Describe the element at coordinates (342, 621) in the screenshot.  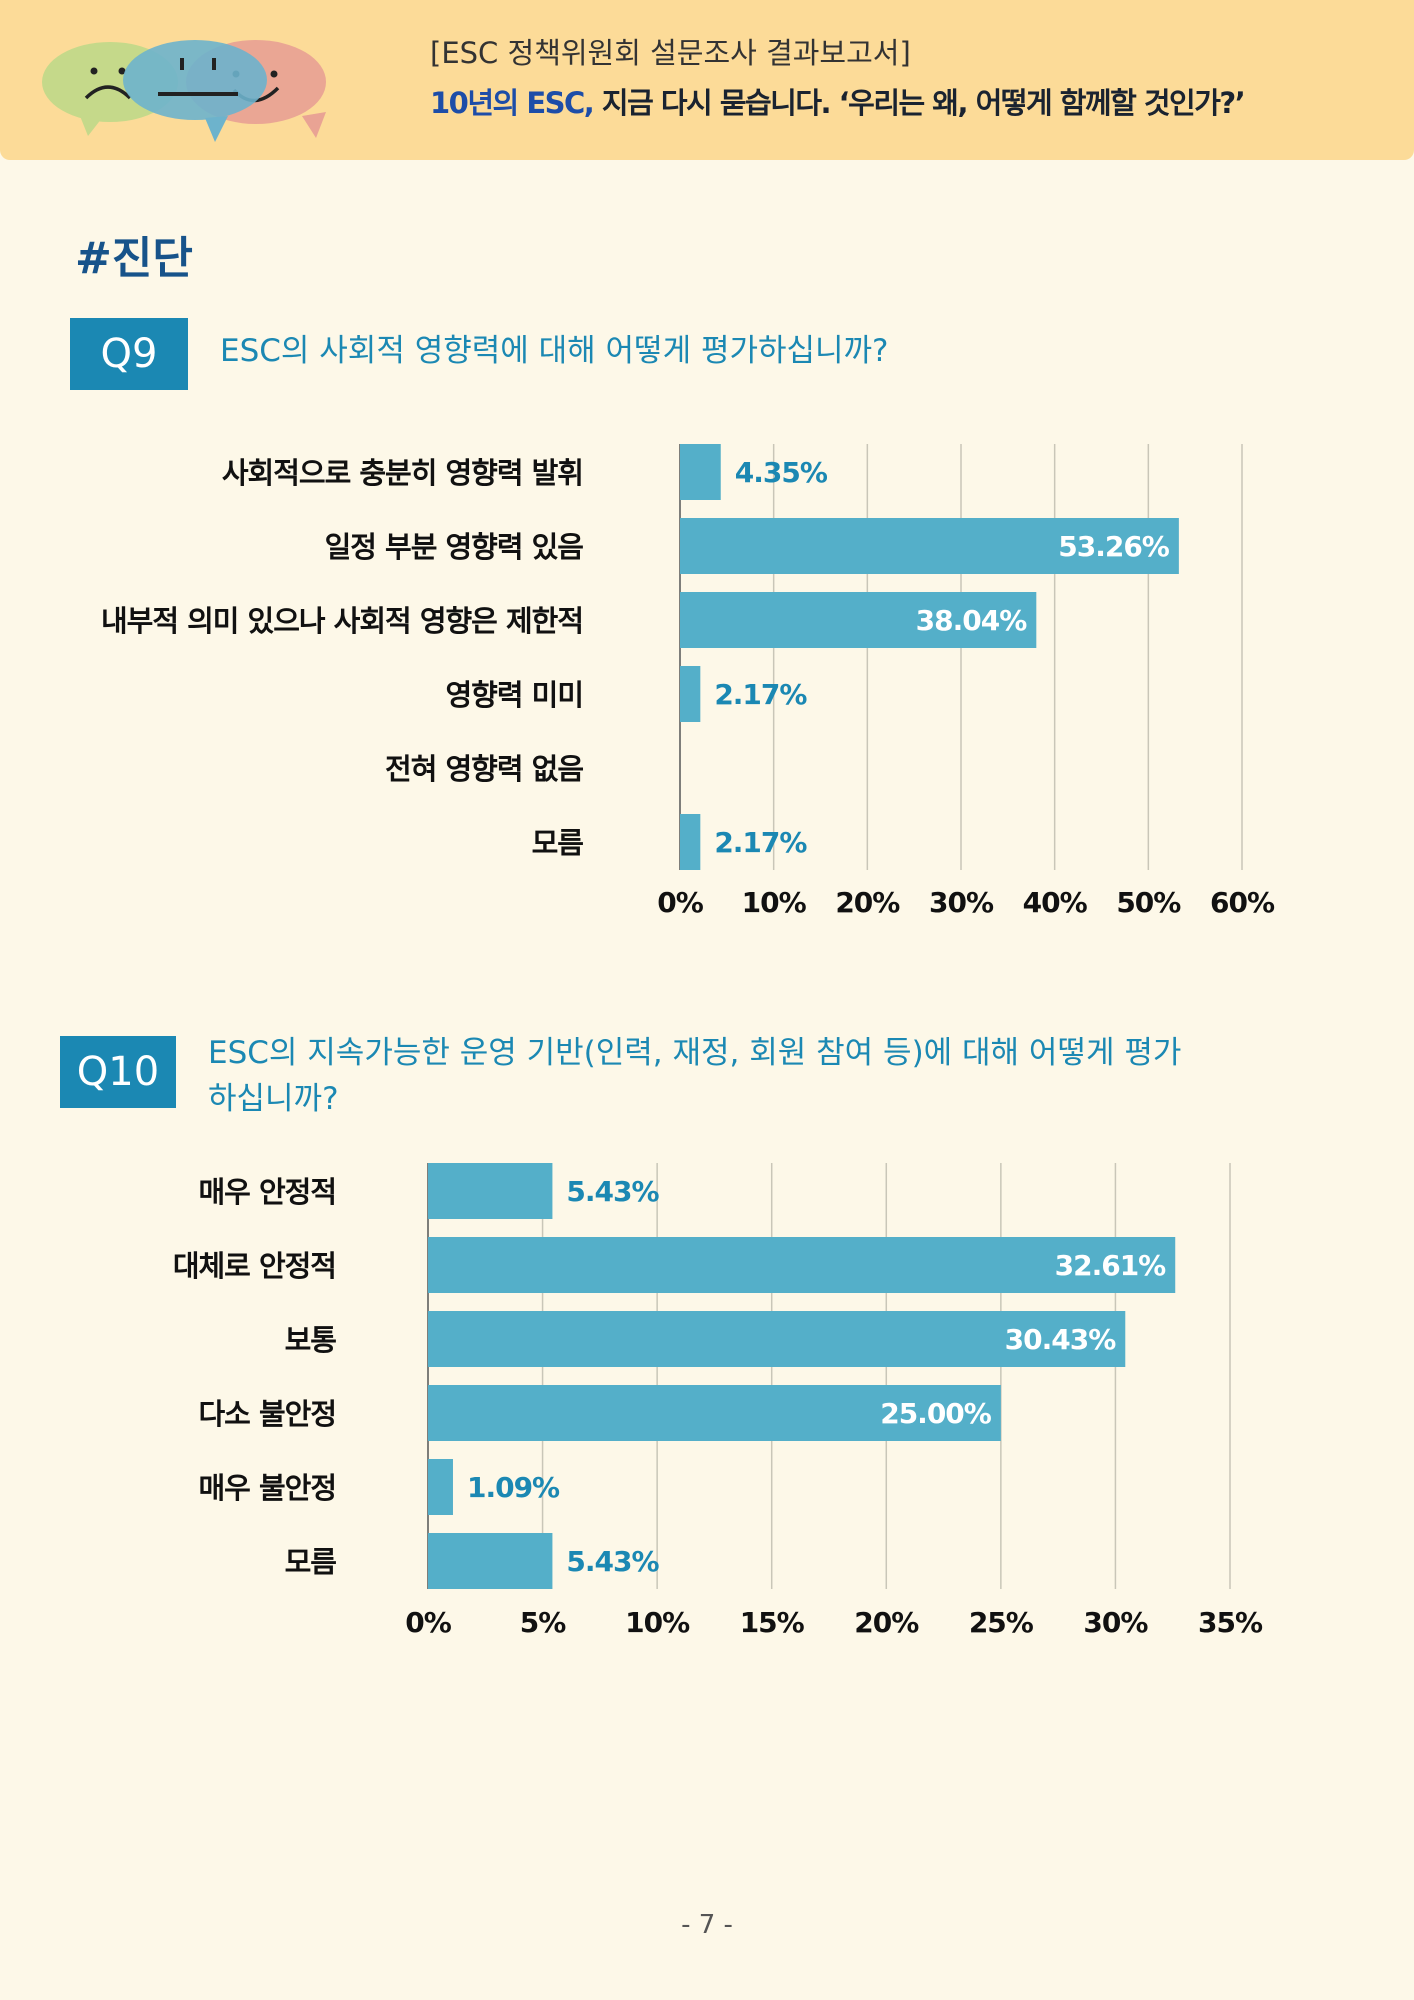
I see `q9-category-label: 내부적 의미 있으나 사회적 영향은 제한적` at that location.